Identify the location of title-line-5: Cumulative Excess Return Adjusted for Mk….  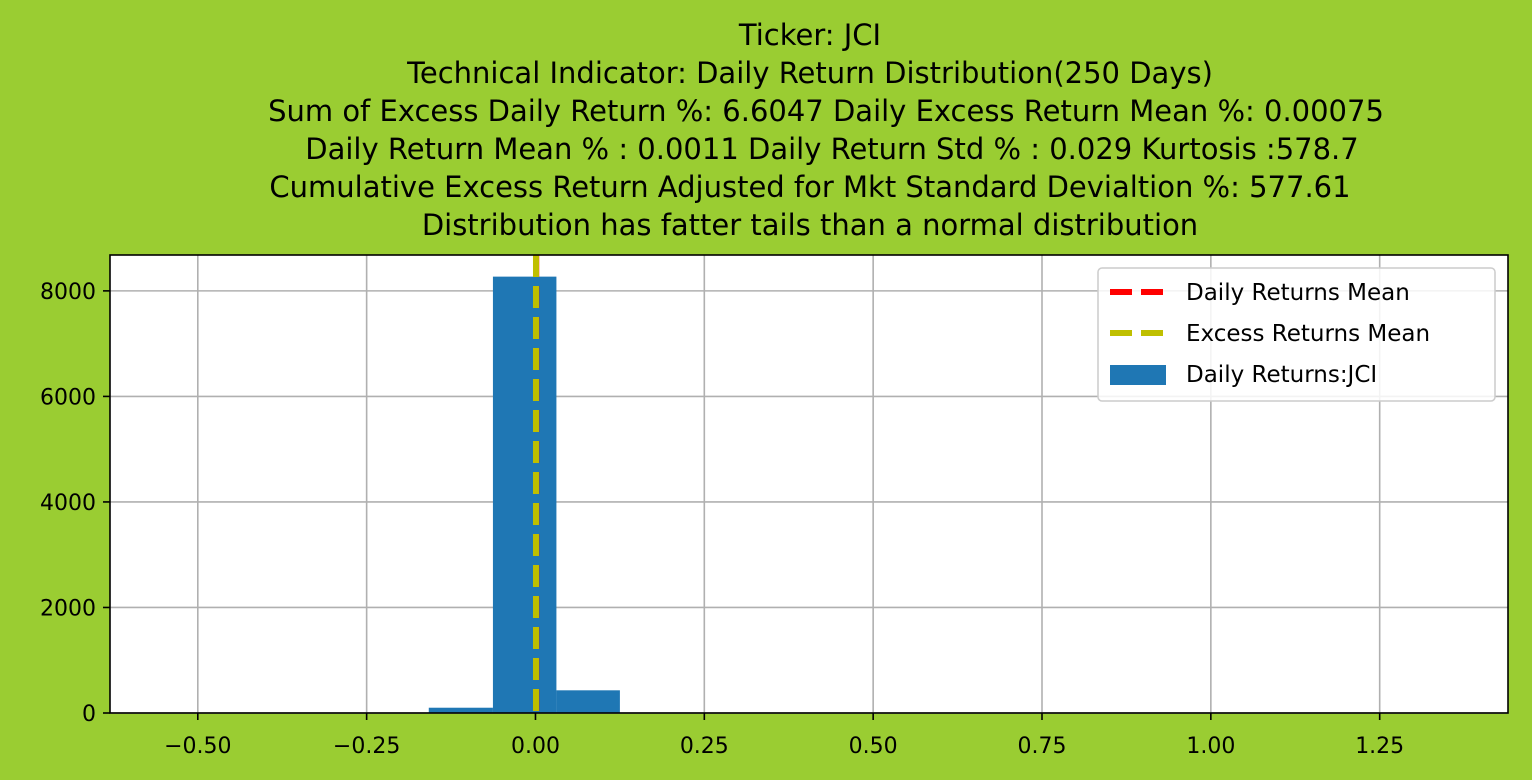
(809, 187).